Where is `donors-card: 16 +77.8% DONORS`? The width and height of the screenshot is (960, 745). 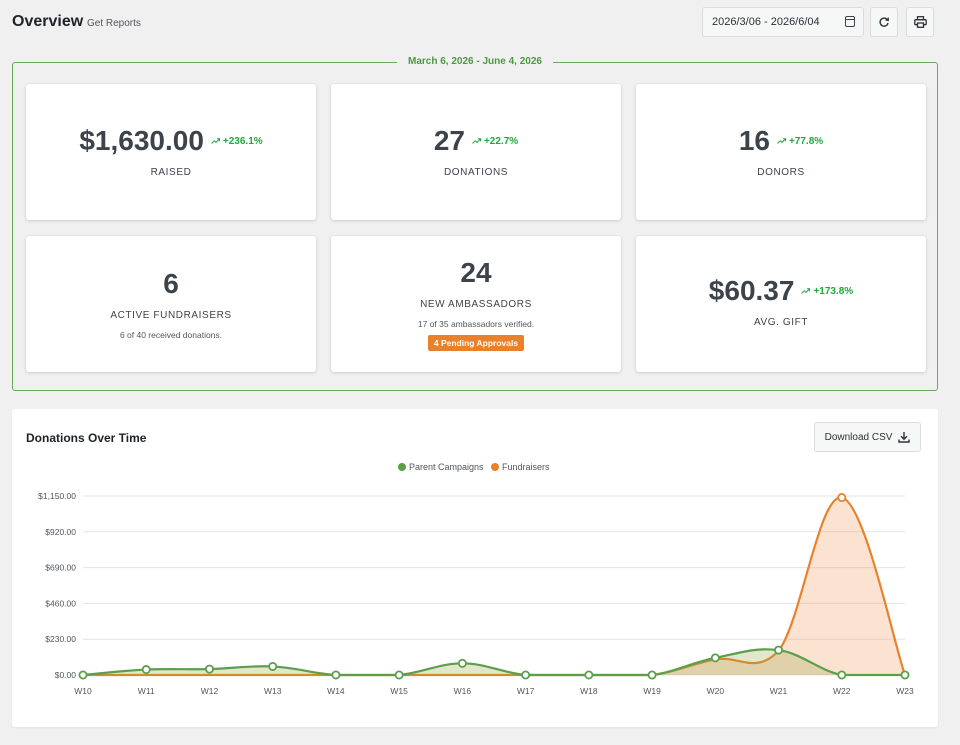
donors-card: 16 +77.8% DONORS is located at coordinates (781, 152).